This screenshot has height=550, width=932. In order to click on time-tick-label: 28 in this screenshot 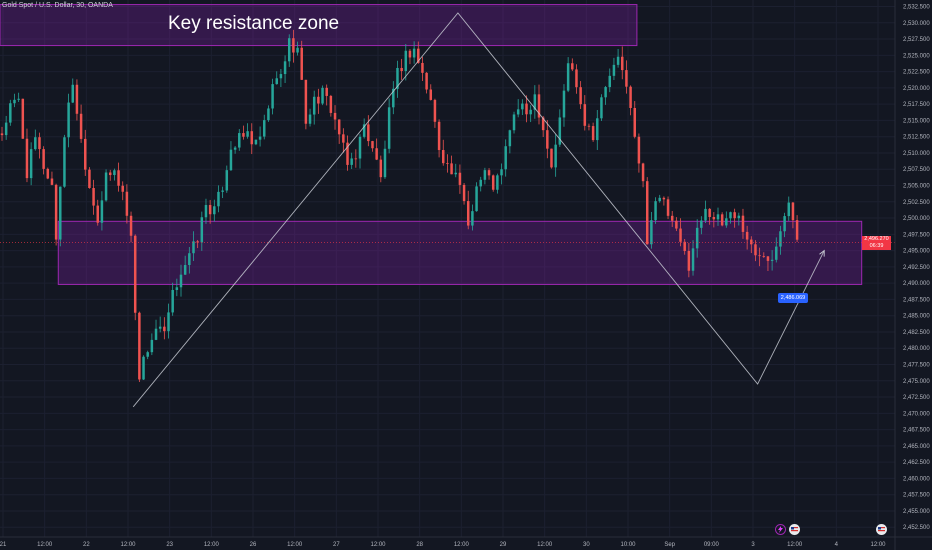, I will do `click(419, 545)`.